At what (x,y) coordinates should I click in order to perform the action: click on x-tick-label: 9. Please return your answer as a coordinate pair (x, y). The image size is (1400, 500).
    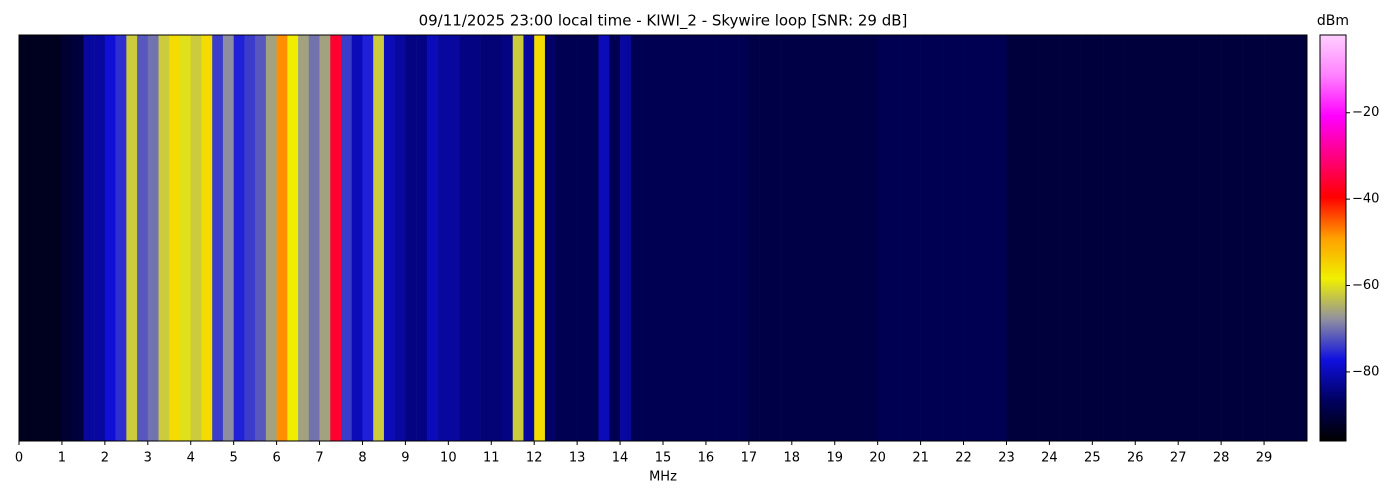
    Looking at the image, I should click on (405, 458).